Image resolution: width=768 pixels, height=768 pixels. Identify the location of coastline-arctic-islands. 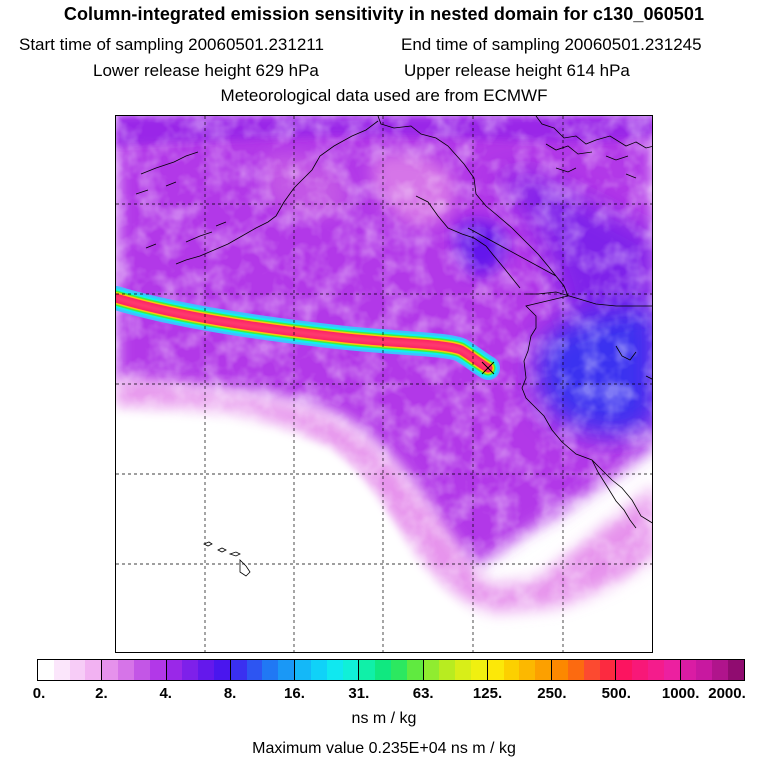
(591, 161).